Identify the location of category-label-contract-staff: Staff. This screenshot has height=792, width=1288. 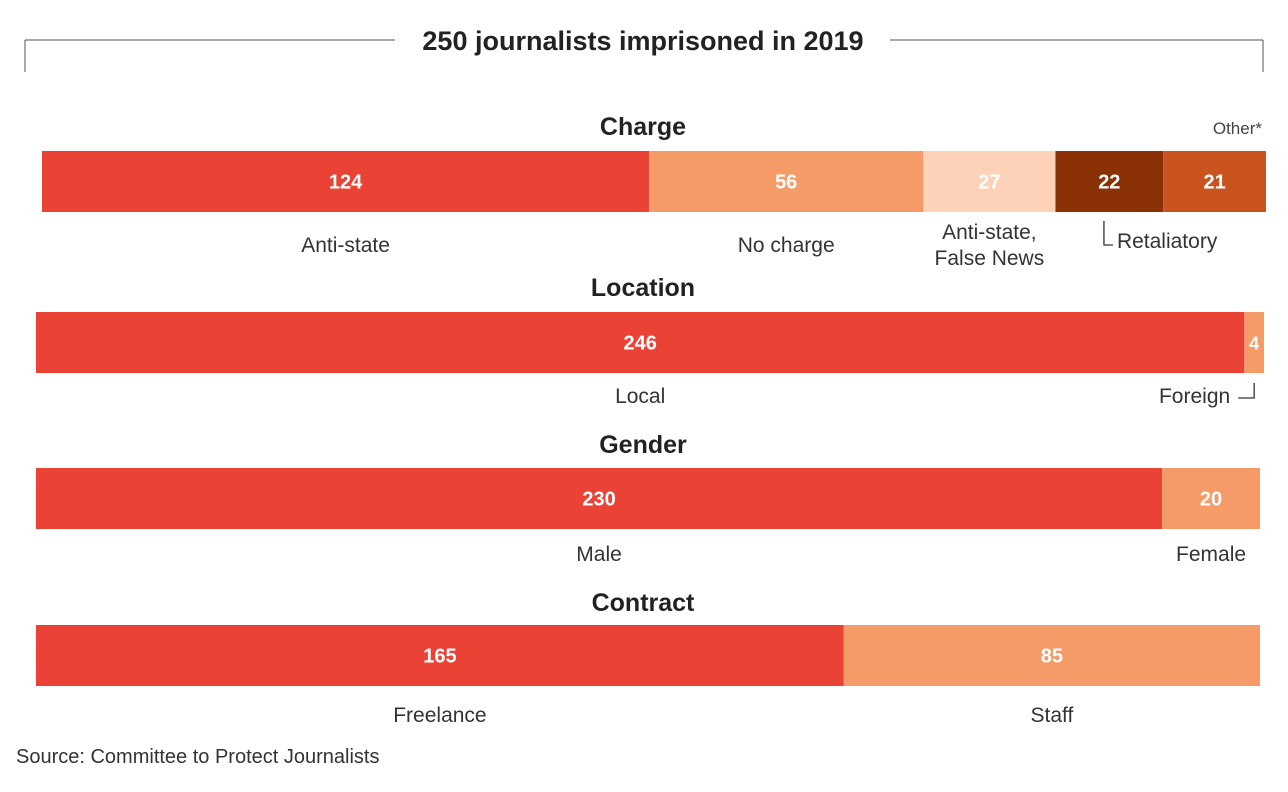
(1052, 715).